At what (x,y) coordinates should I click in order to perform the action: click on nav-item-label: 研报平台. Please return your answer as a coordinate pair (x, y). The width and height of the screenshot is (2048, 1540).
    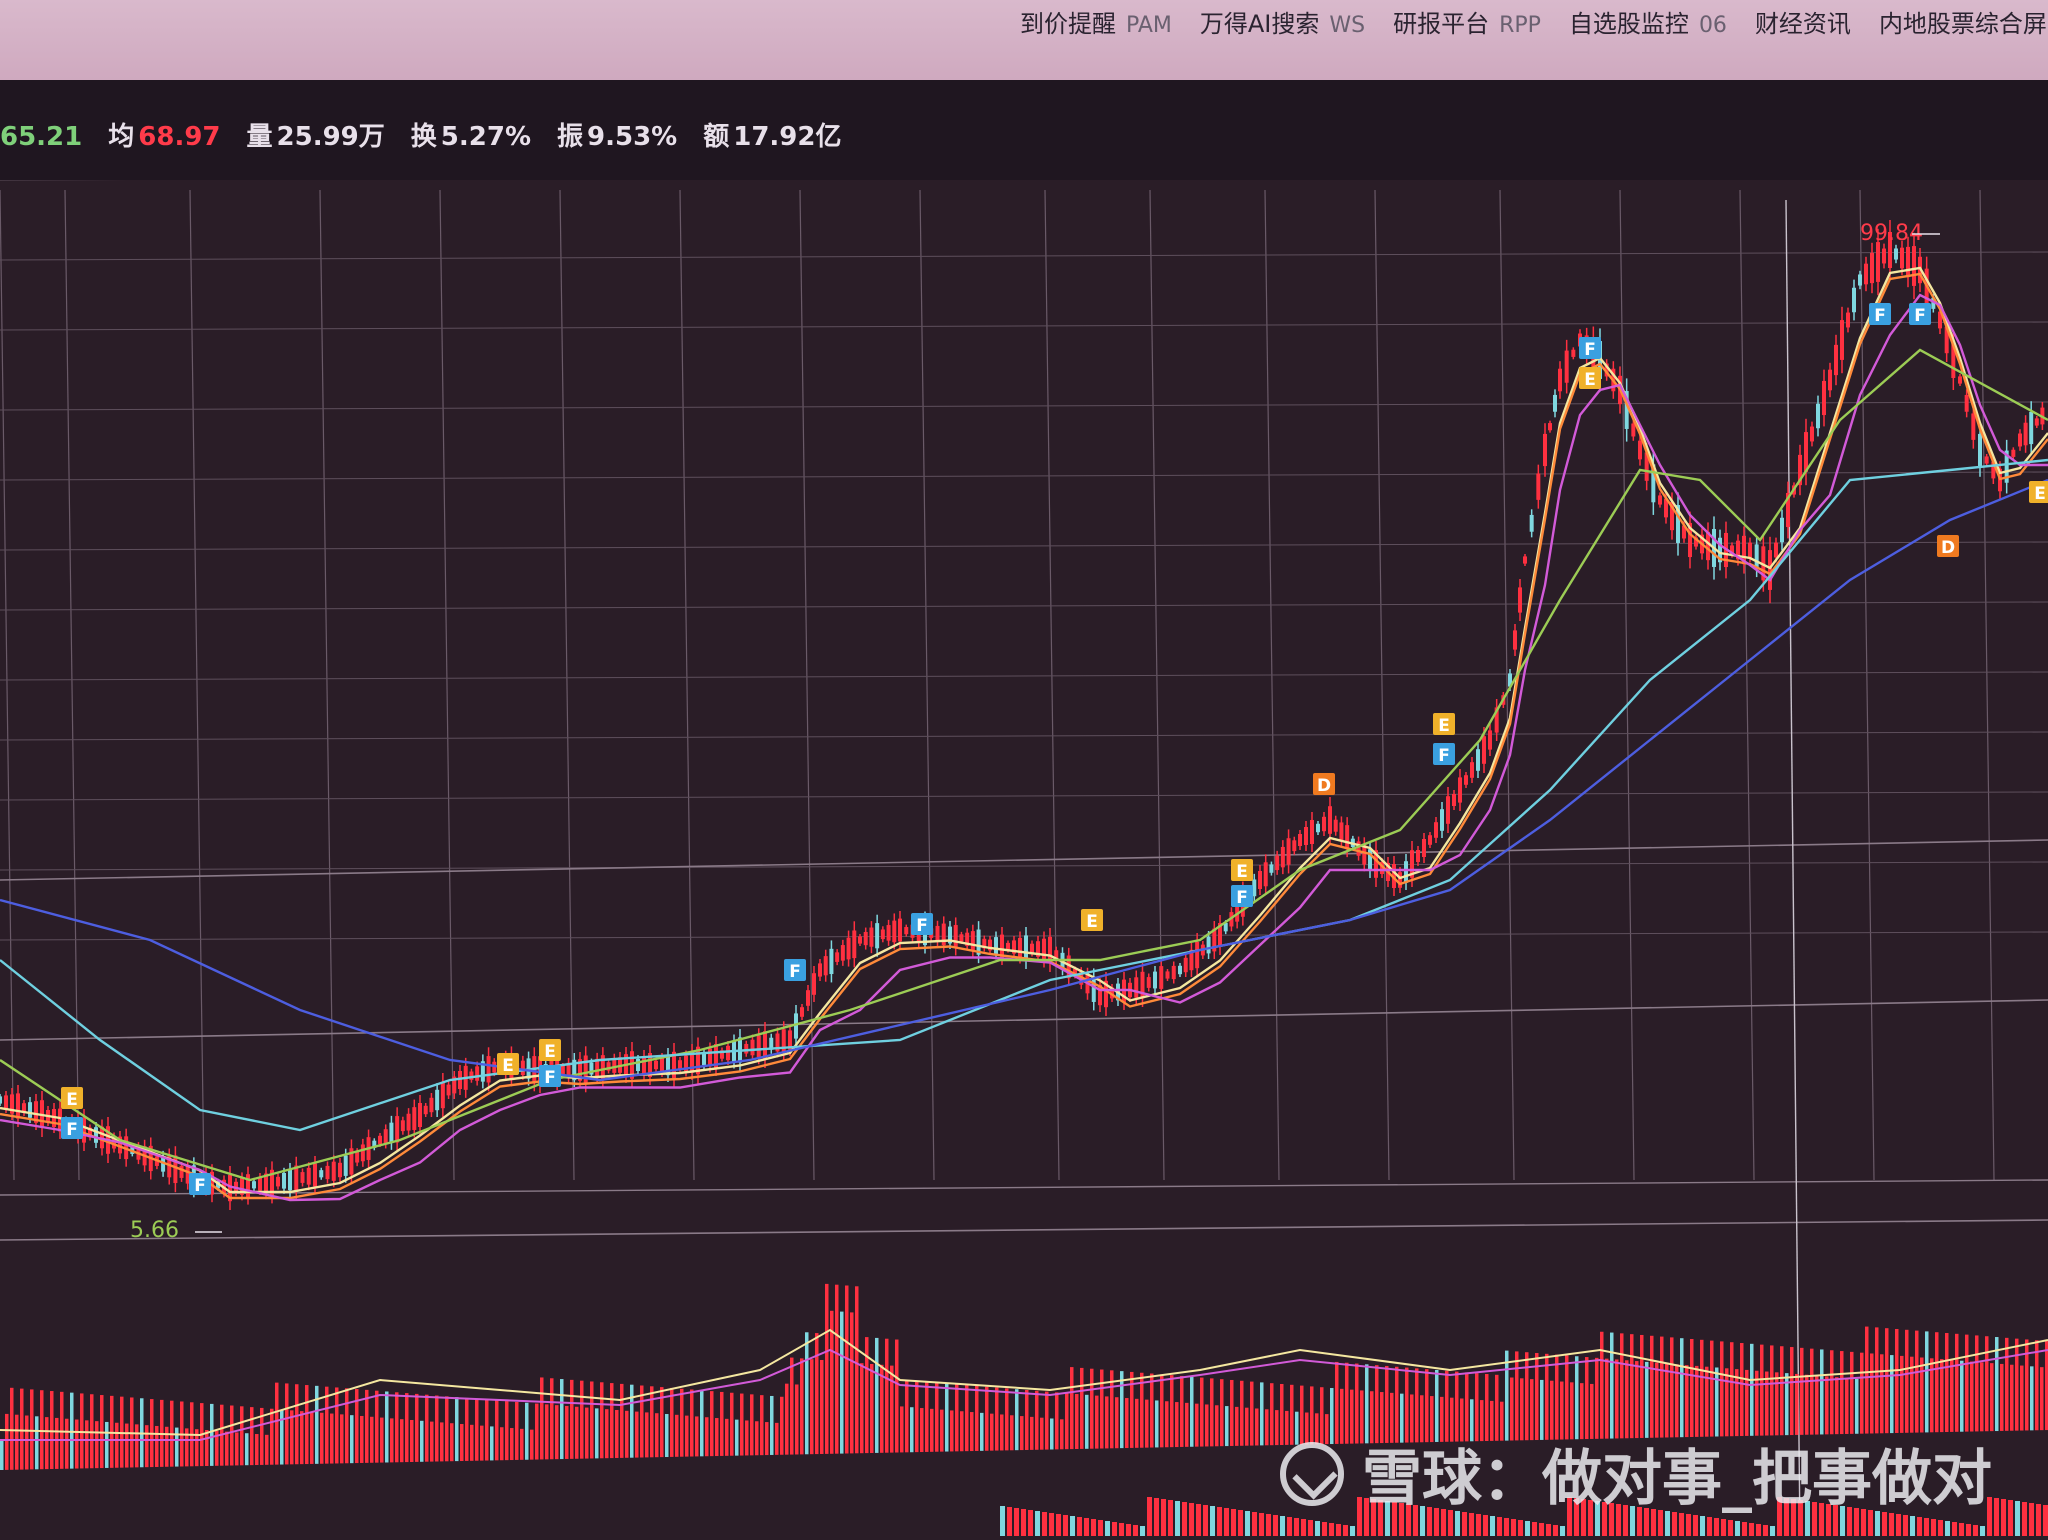
    Looking at the image, I should click on (1441, 23).